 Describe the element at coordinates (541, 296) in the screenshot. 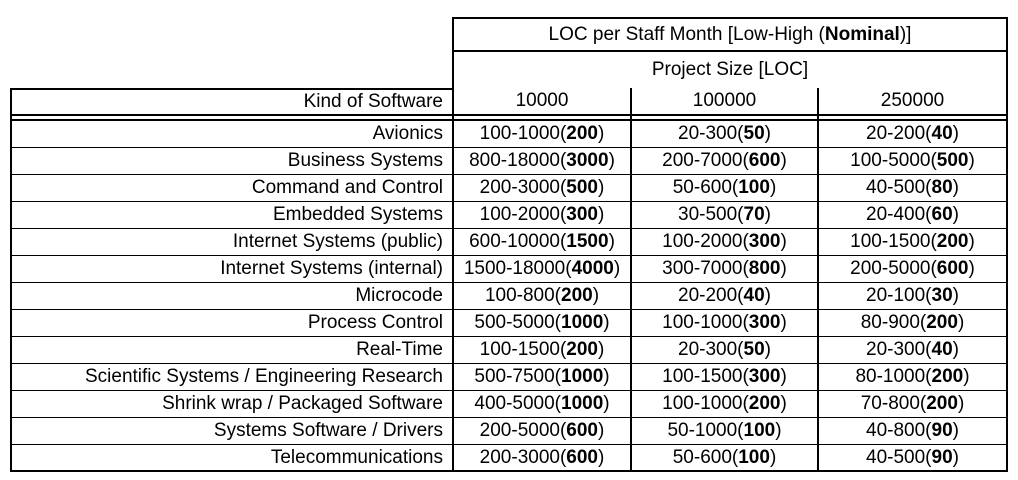

I see `value-cell: 100-800(200)` at that location.